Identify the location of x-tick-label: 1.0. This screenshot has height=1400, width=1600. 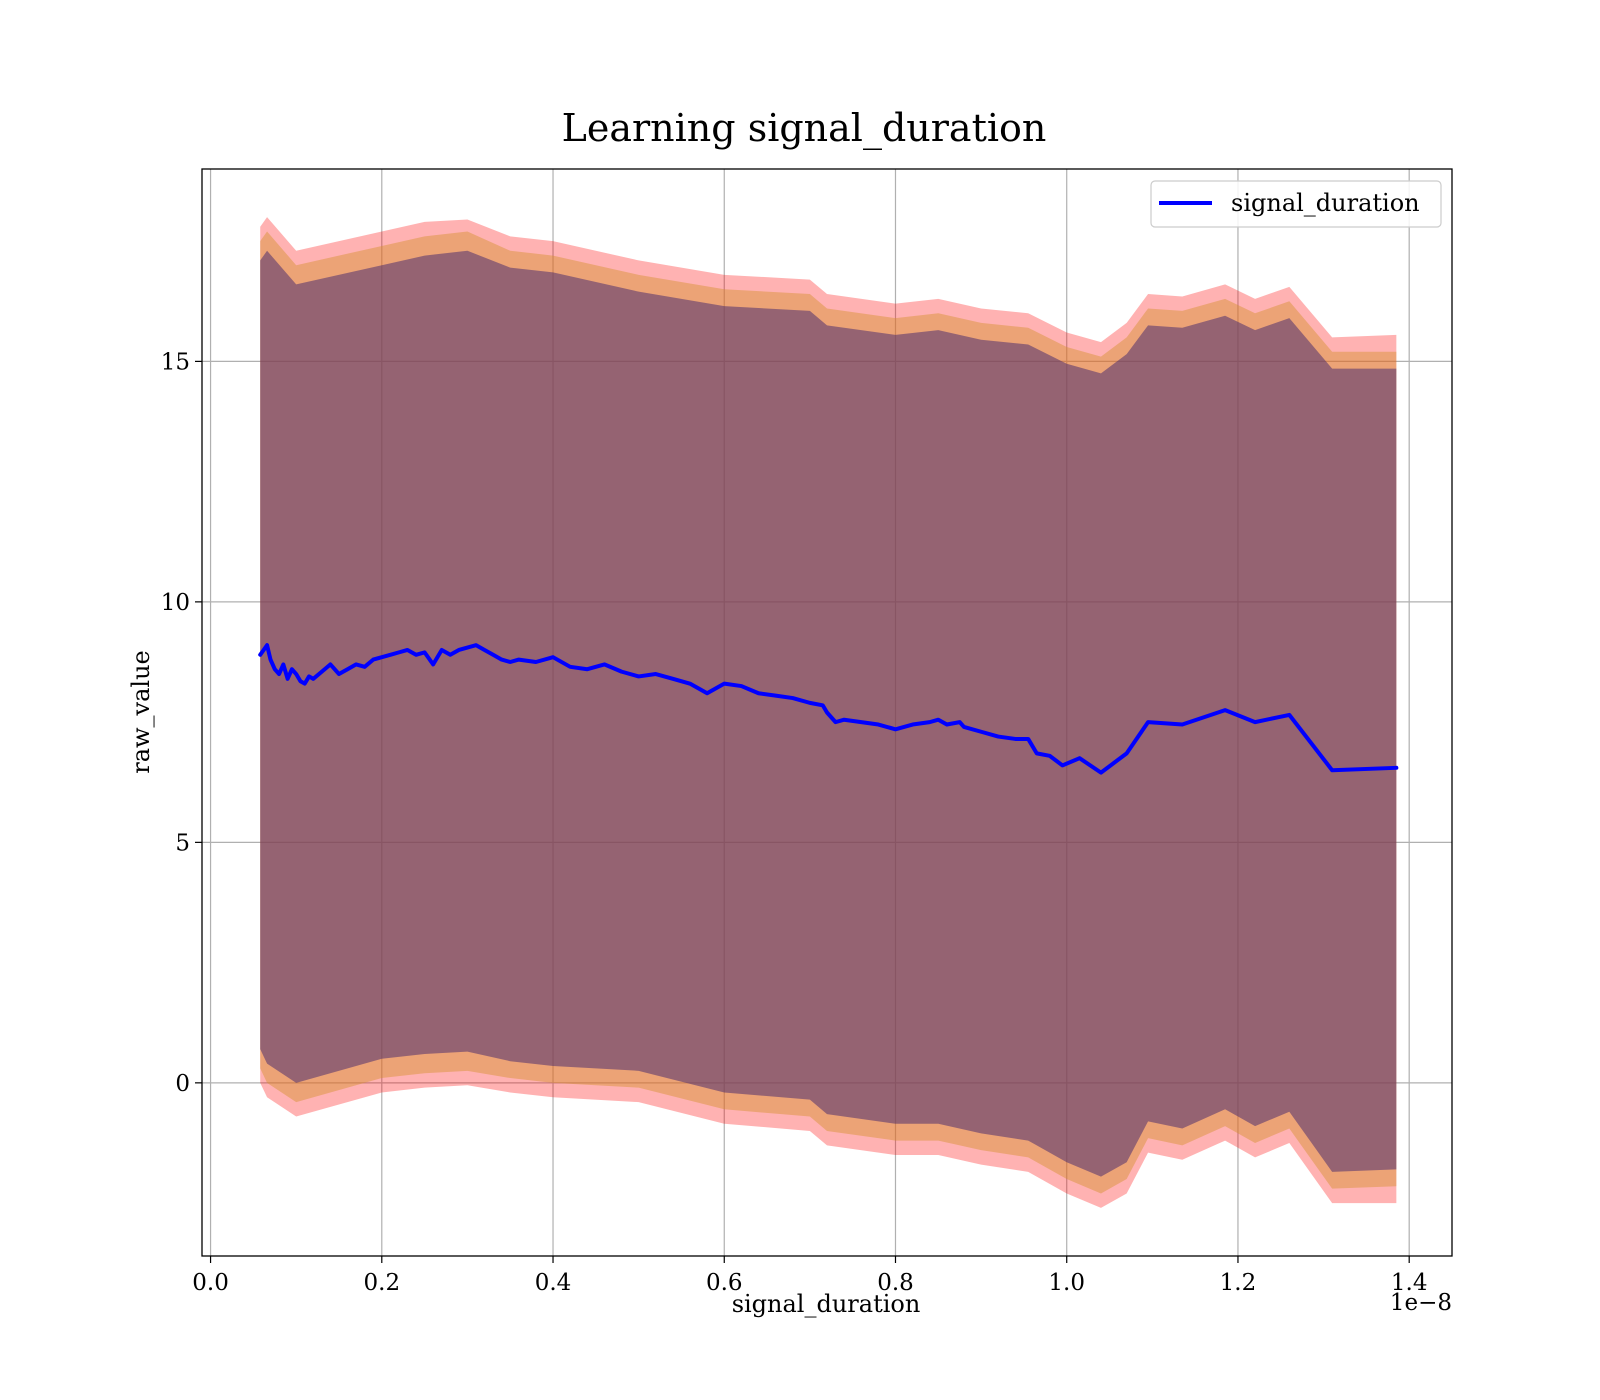
(1066, 1283).